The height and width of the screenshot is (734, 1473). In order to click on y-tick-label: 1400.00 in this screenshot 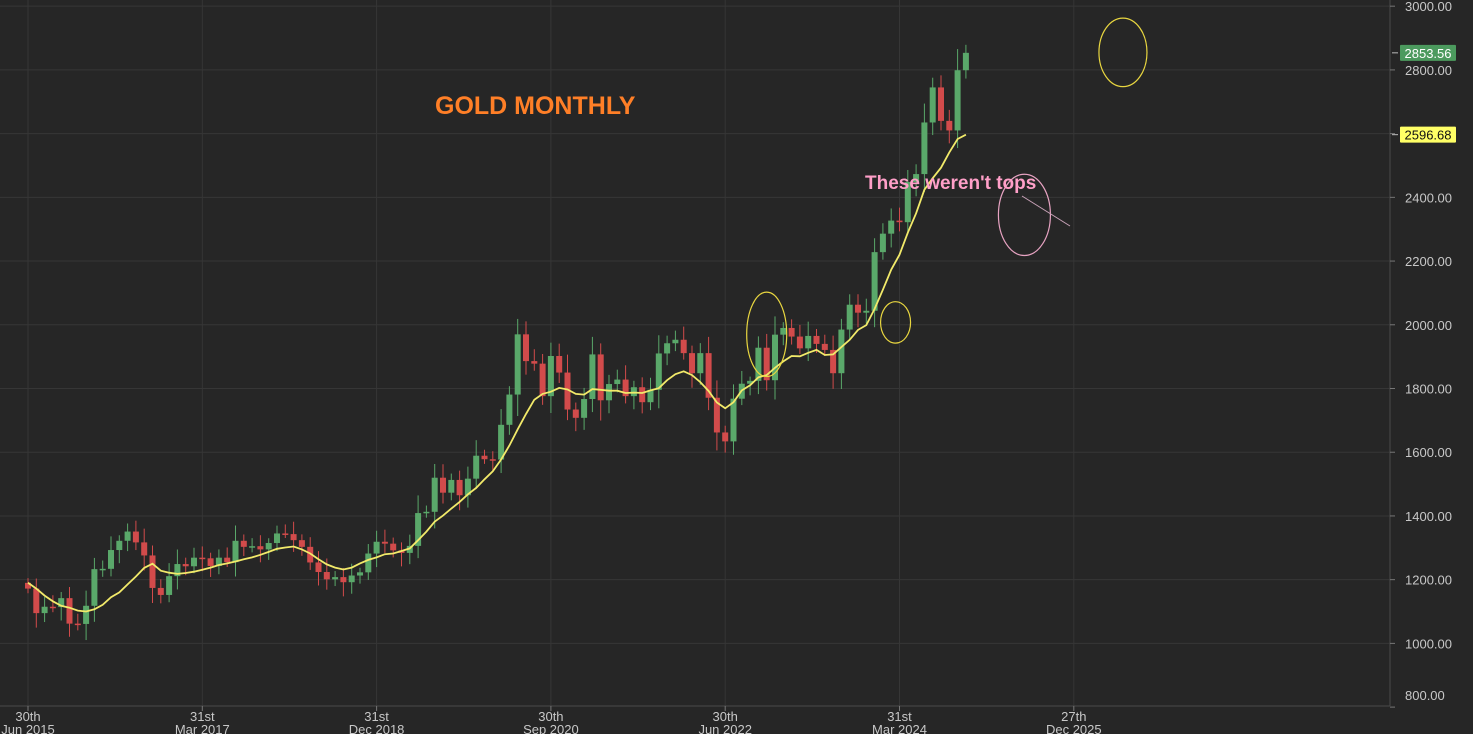, I will do `click(1428, 516)`.